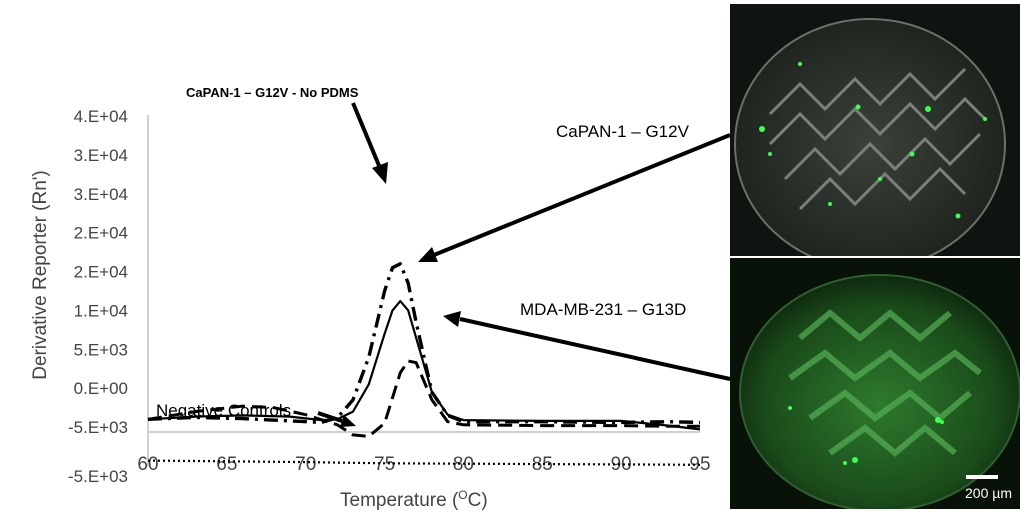 This screenshot has width=1020, height=523. I want to click on arrow-mda-shaft, so click(595, 349).